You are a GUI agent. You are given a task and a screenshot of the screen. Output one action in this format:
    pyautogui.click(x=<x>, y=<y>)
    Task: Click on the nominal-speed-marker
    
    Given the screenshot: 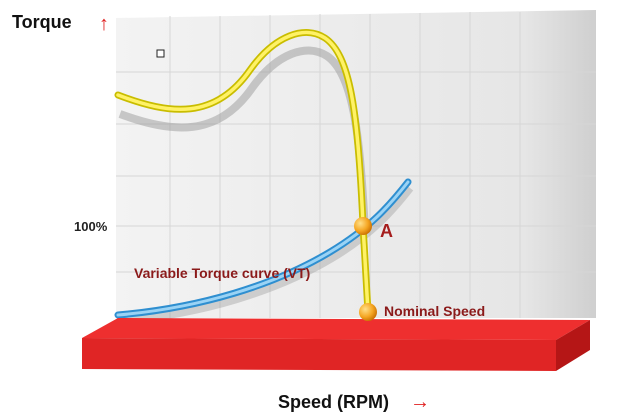 What is the action you would take?
    pyautogui.click(x=368, y=312)
    